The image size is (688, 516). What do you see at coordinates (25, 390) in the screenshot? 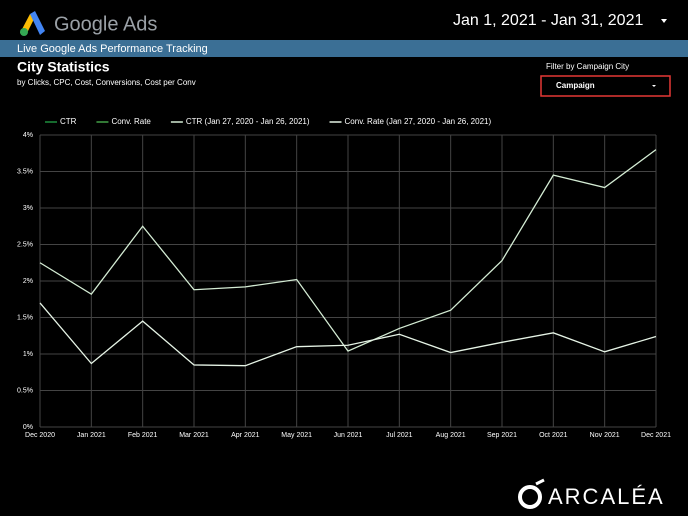
I see `y-tick-label: 0.5%` at bounding box center [25, 390].